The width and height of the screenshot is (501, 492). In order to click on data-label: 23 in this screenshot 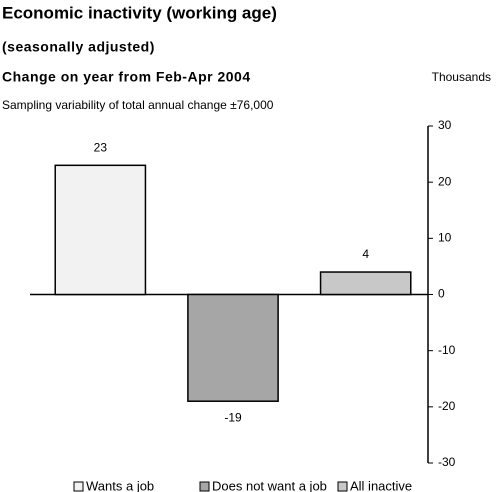, I will do `click(101, 147)`.